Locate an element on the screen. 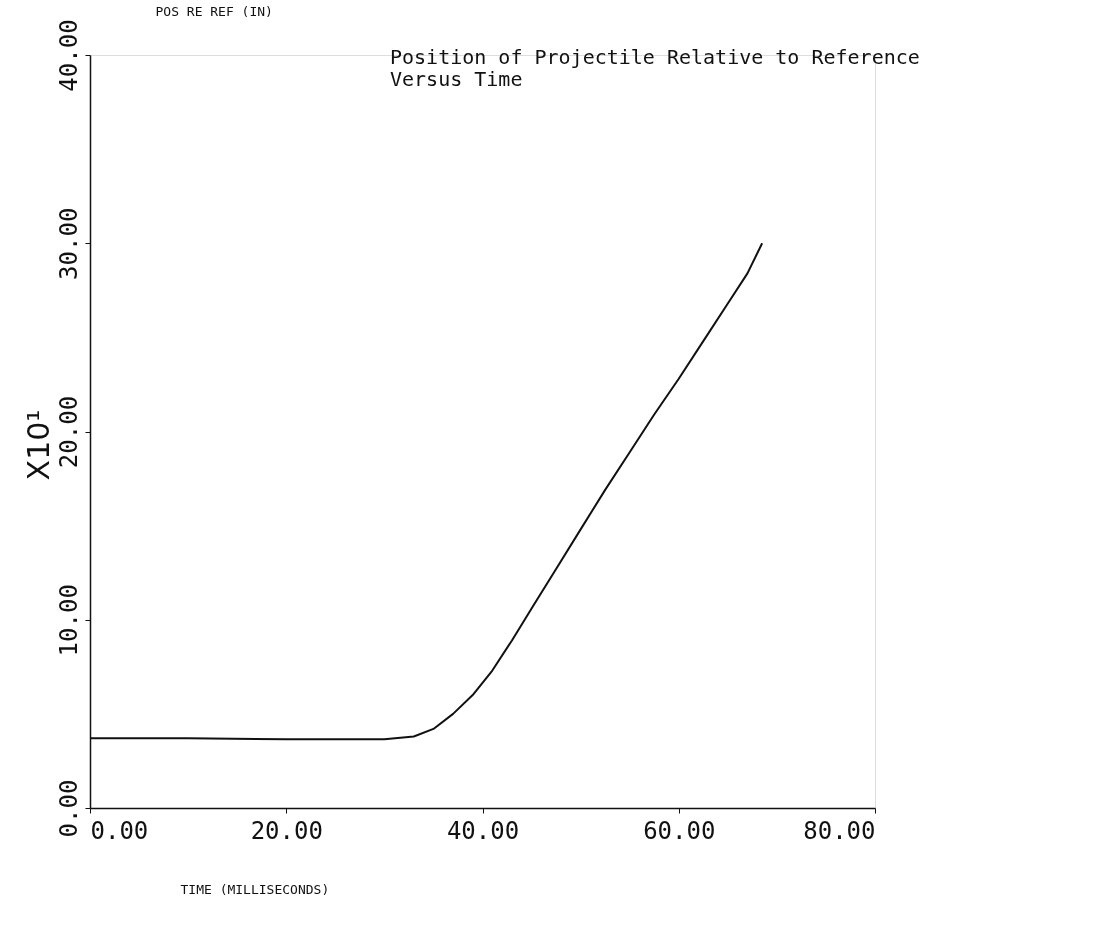 The image size is (1095, 941). text: X10¹ is located at coordinates (38, 445).